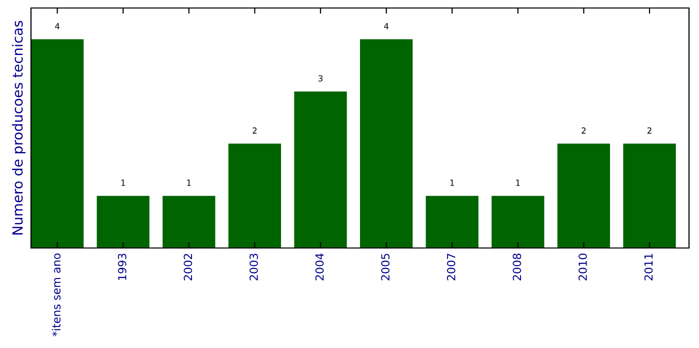  I want to click on data-label: 3, so click(320, 78).